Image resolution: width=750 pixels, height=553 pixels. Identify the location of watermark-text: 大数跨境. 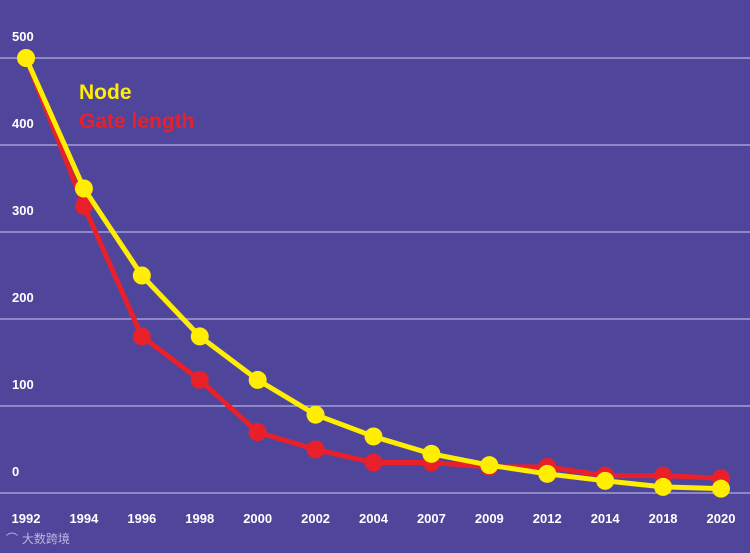
(45, 539).